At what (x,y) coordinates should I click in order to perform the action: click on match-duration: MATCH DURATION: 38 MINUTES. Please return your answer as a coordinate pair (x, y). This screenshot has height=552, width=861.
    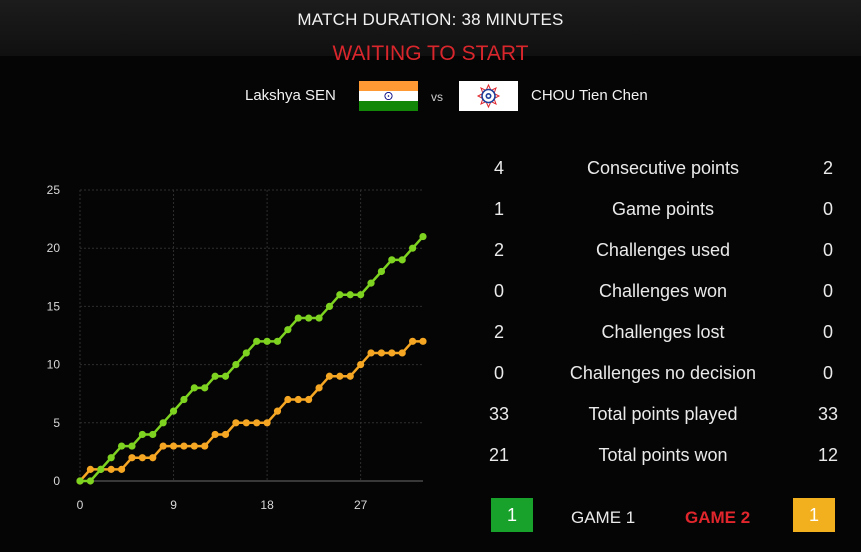
    Looking at the image, I should click on (430, 19).